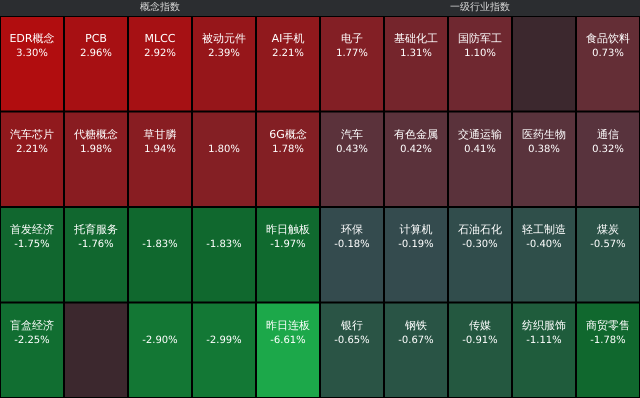 The image size is (640, 398). What do you see at coordinates (608, 341) in the screenshot?
I see `data-label: -1.78%` at bounding box center [608, 341].